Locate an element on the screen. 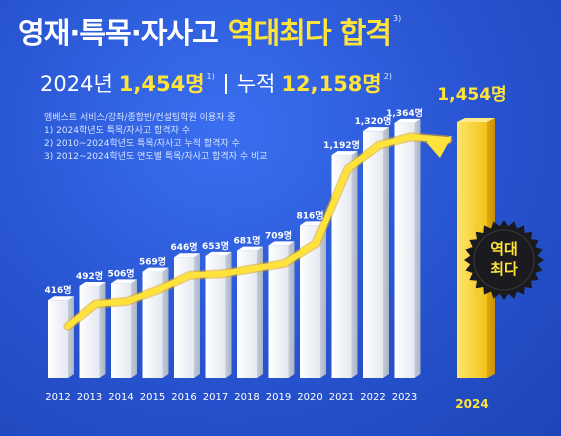 The width and height of the screenshot is (561, 436). value-label: 709명 is located at coordinates (278, 235).